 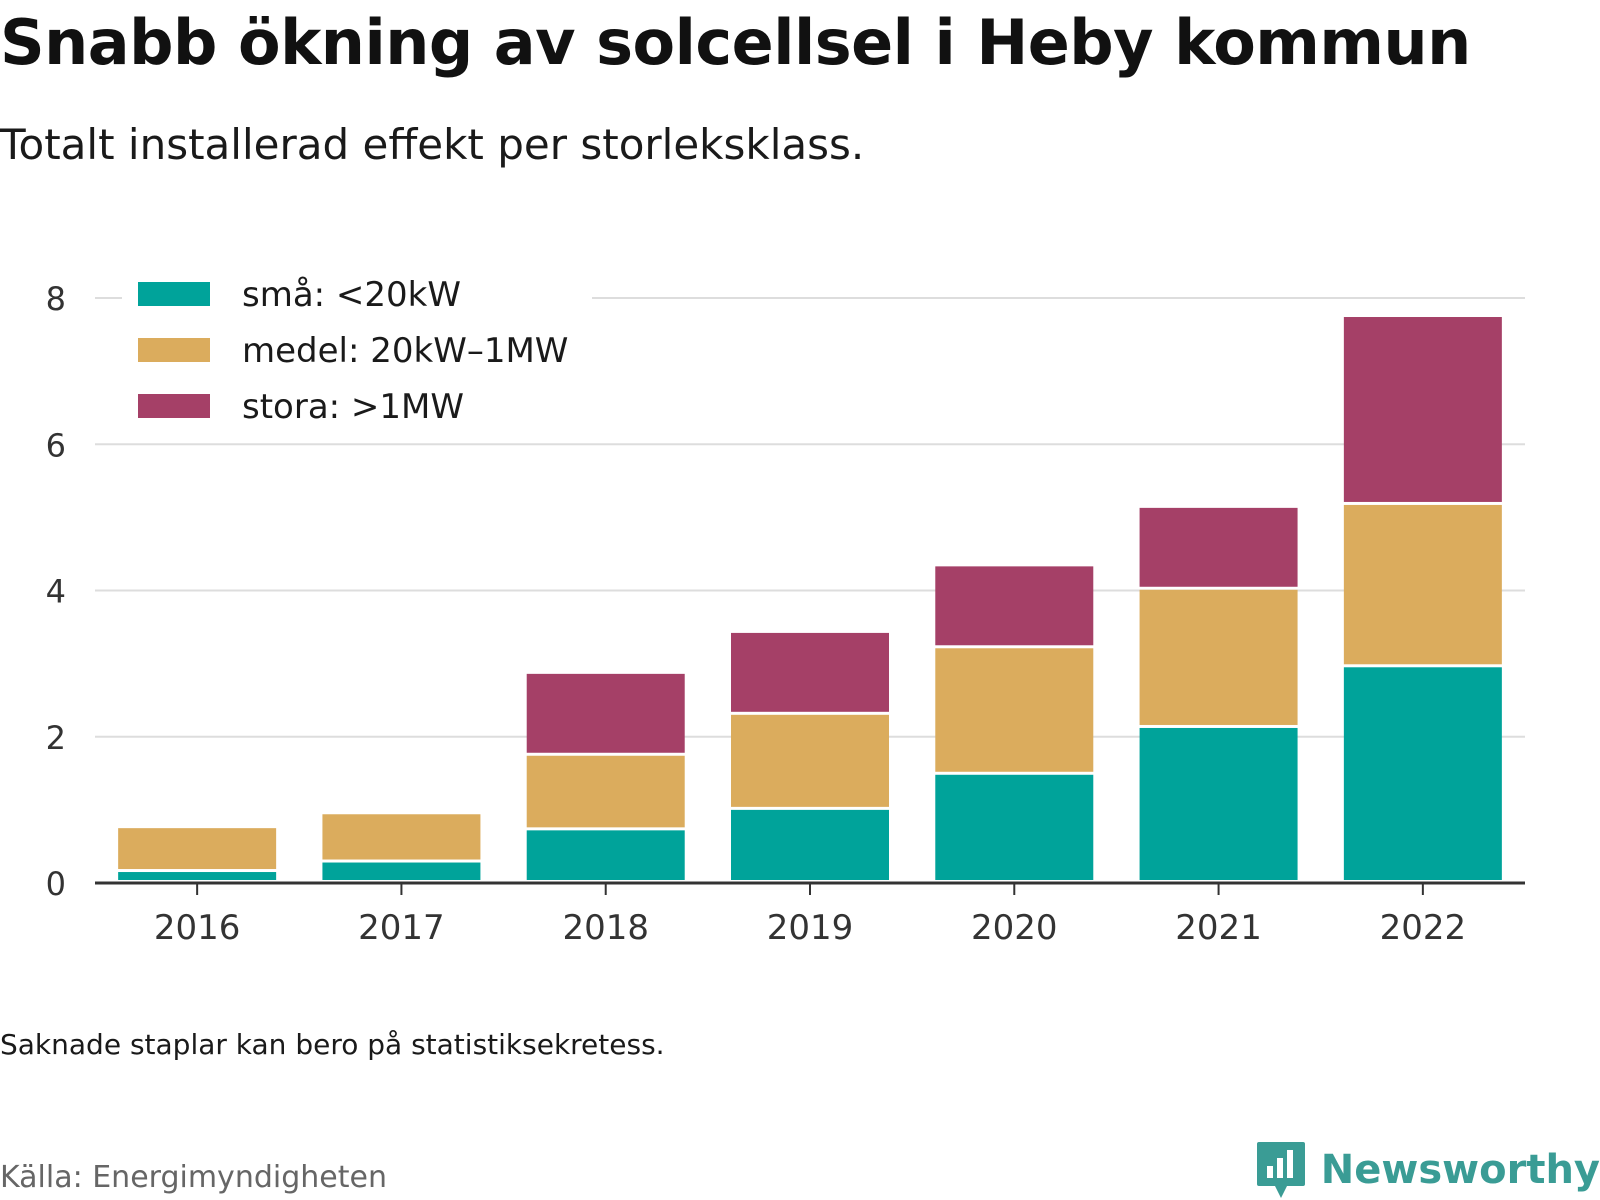 I want to click on x-tick-label: 2020, so click(x=1014, y=928).